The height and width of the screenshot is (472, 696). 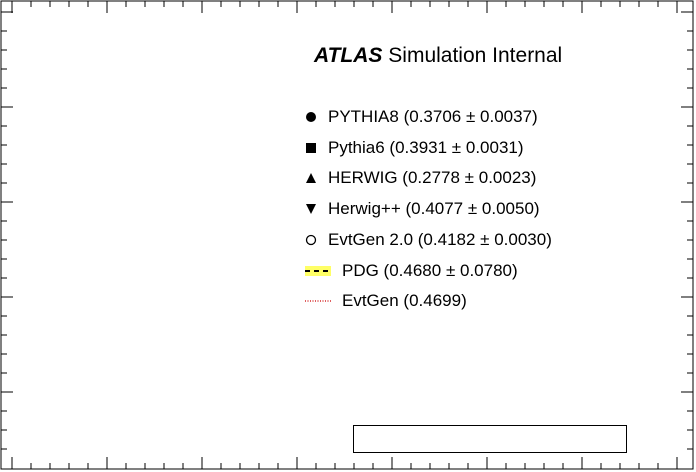 What do you see at coordinates (433, 116) in the screenshot?
I see `legend-label: PYTHIA8 (0.3706 ± 0.0037)` at bounding box center [433, 116].